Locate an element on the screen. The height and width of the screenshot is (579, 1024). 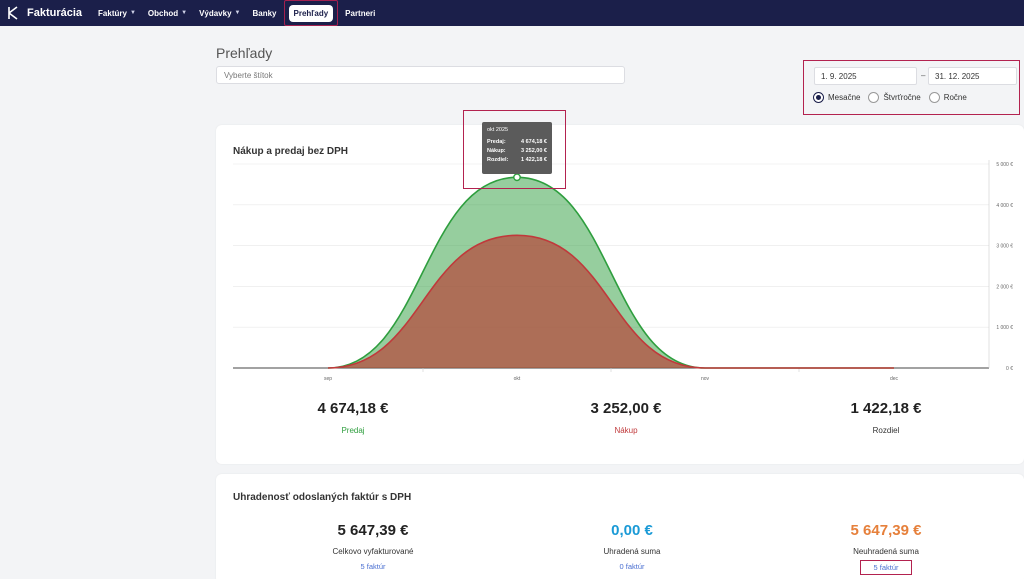
summary-predaj: 4 674,18 € Predaj is located at coordinates (353, 417).